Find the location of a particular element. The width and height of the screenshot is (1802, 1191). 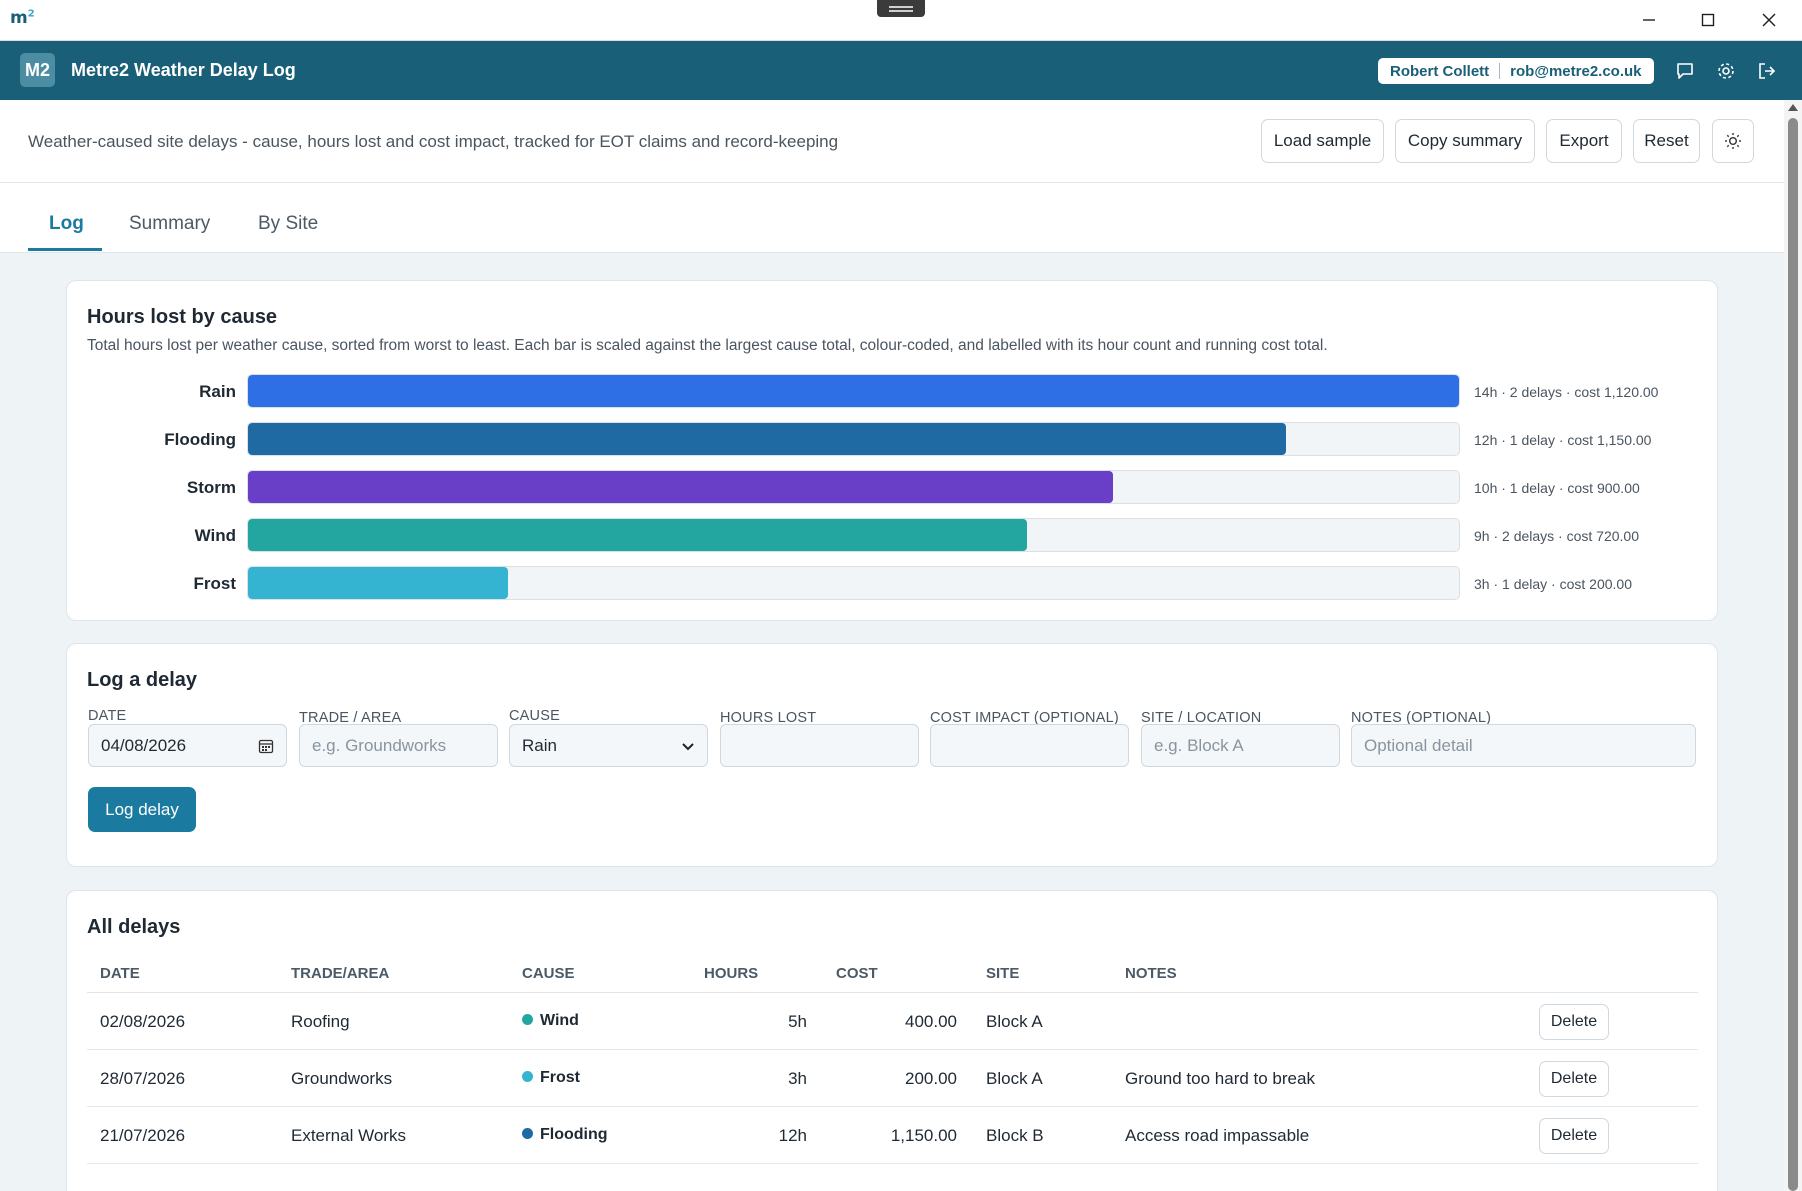

user-name: Robert Collett is located at coordinates (1440, 71).